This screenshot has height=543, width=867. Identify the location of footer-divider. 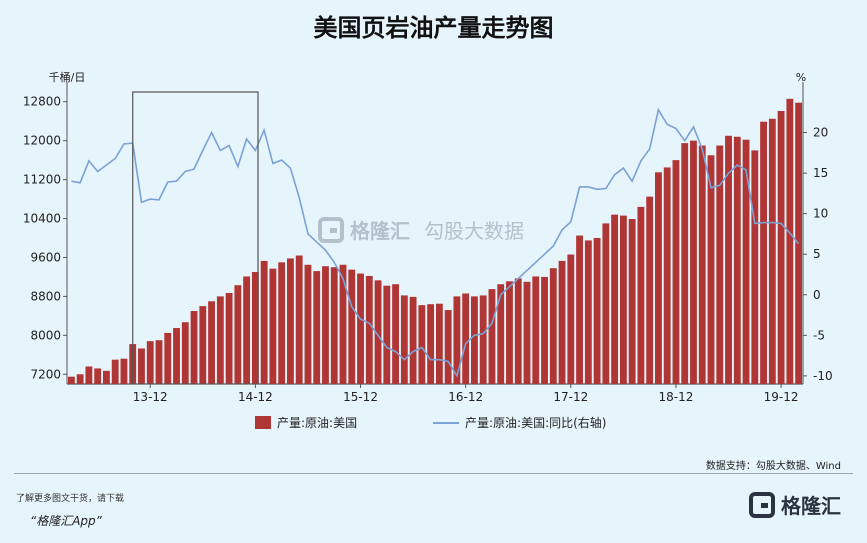
(433, 473).